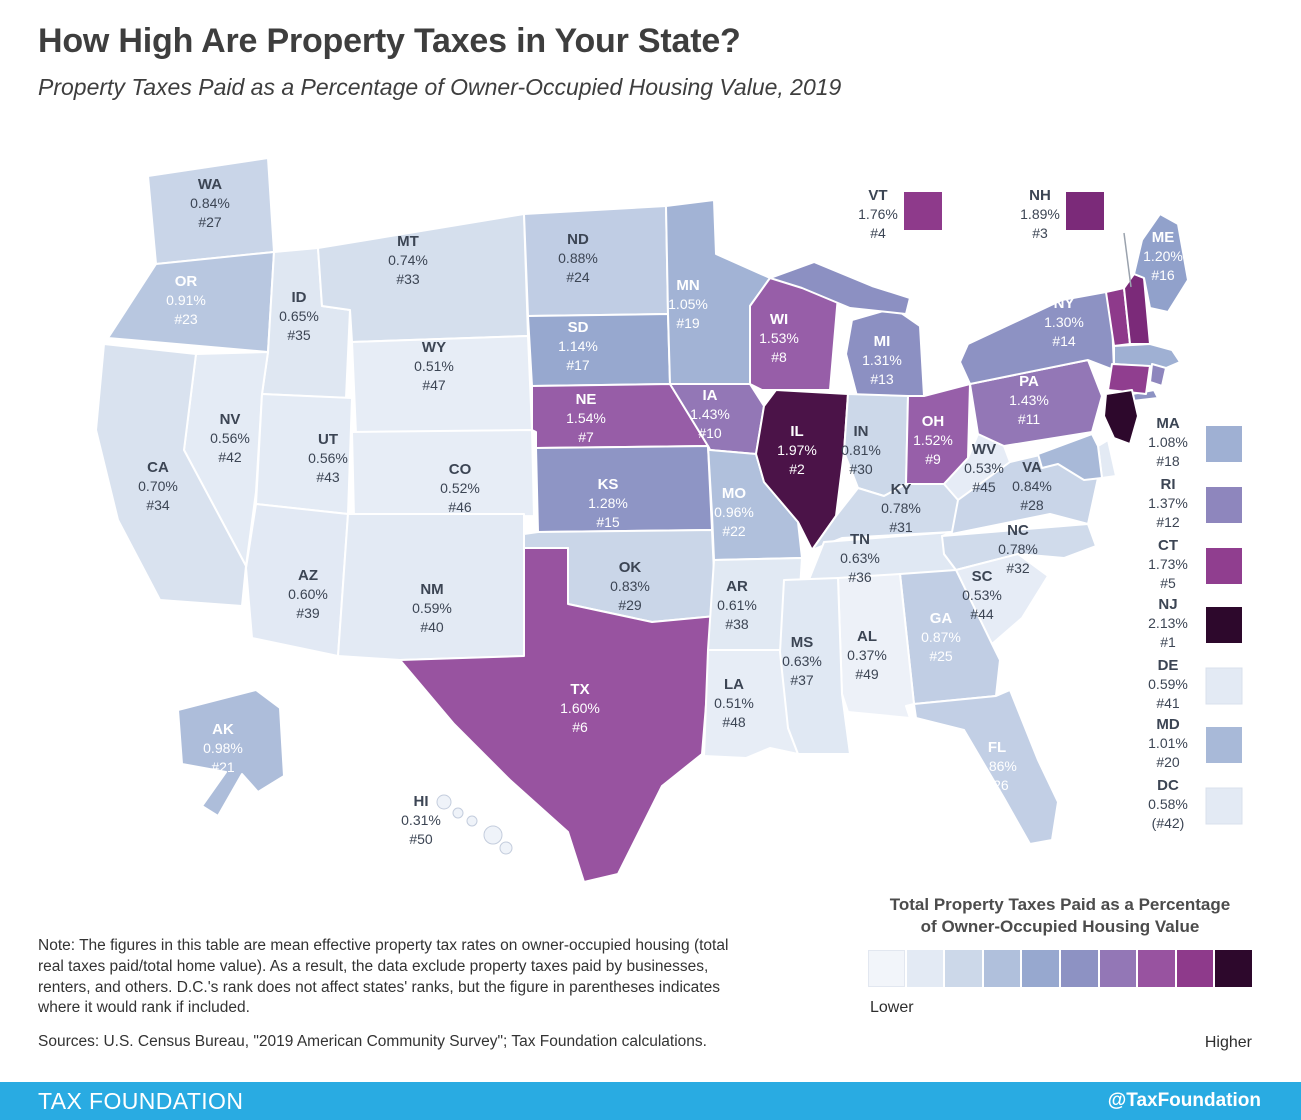 The width and height of the screenshot is (1301, 1120). I want to click on state-label-ia-rank: #10, so click(710, 433).